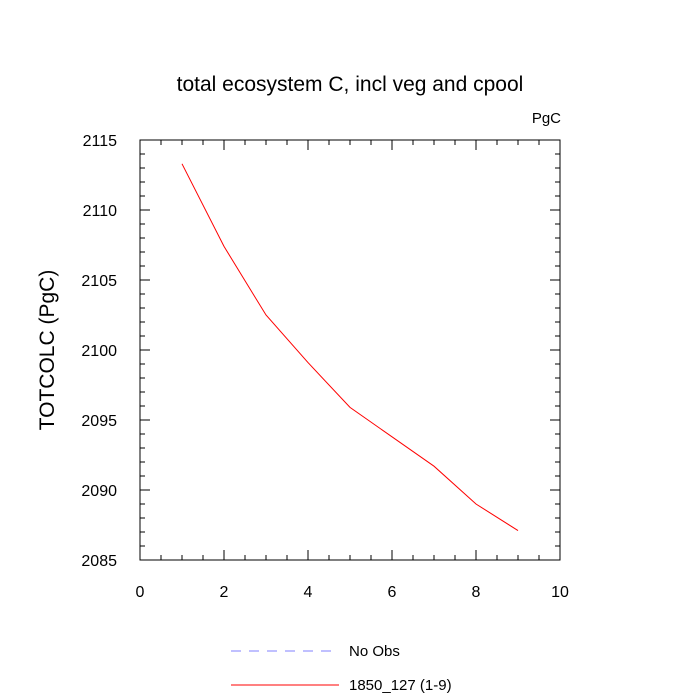  Describe the element at coordinates (47, 350) in the screenshot. I see `y-axis-label: TOTCOLC (PgC)` at that location.